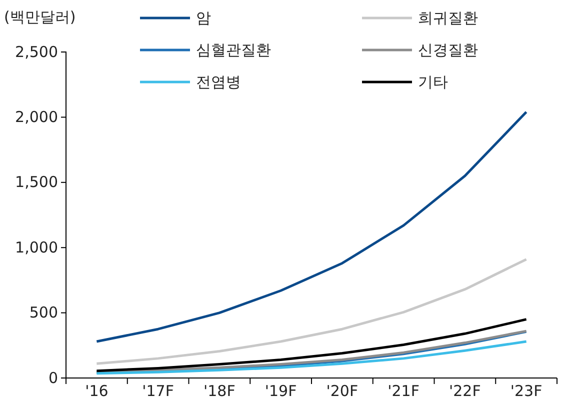 The height and width of the screenshot is (410, 565). Describe the element at coordinates (233, 50) in the screenshot. I see `legend-label: 심혈관질환` at that location.